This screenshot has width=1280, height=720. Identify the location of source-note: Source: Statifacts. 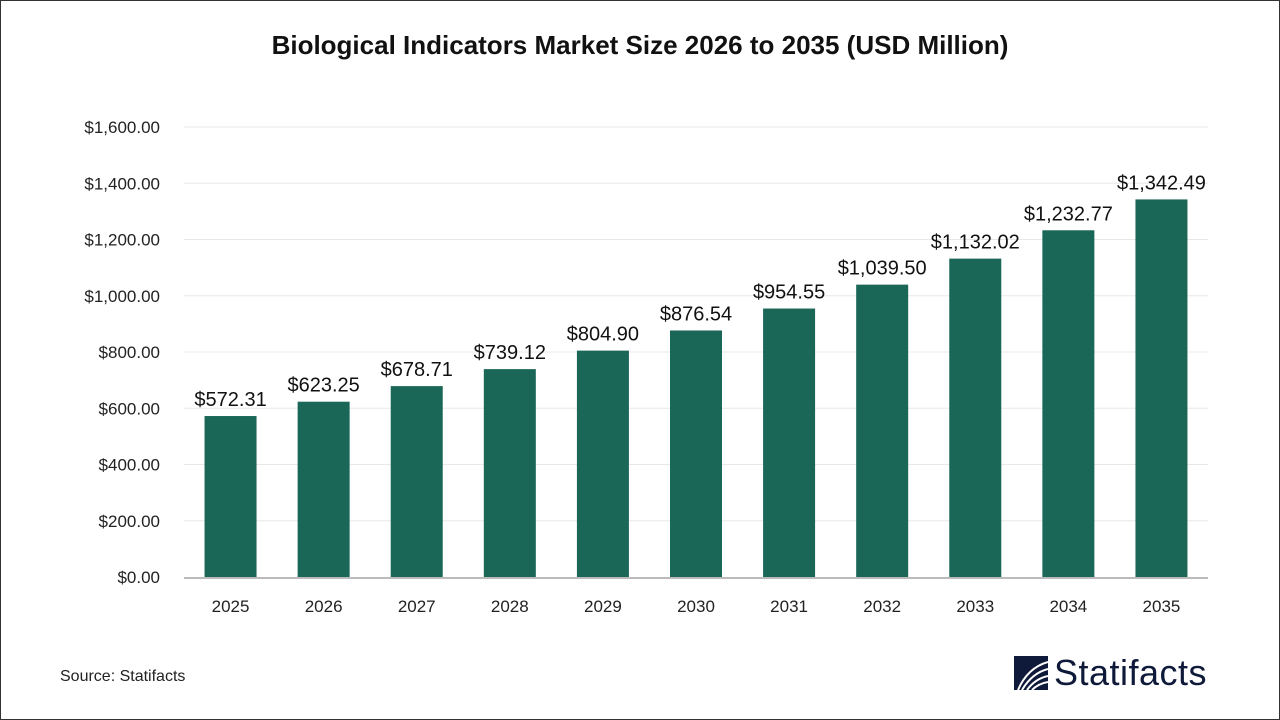
(123, 676).